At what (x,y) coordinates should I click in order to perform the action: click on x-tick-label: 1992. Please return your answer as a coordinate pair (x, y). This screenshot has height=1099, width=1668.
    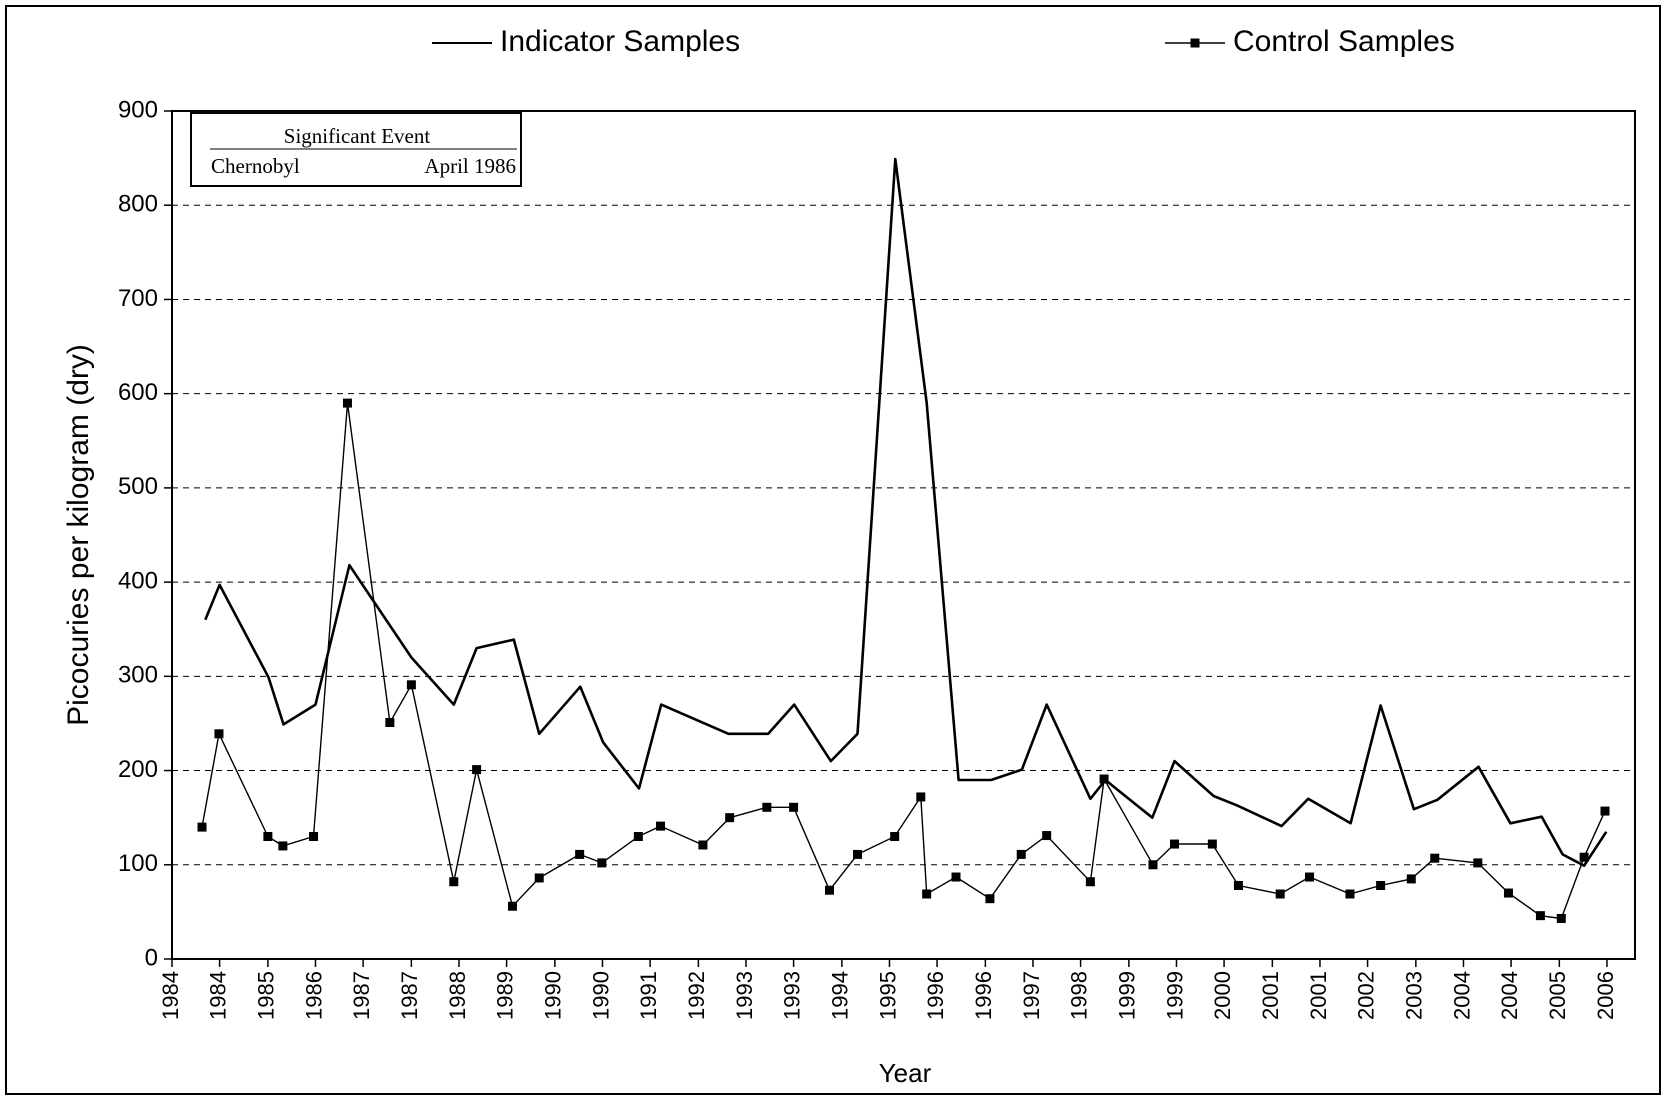
    Looking at the image, I should click on (696, 995).